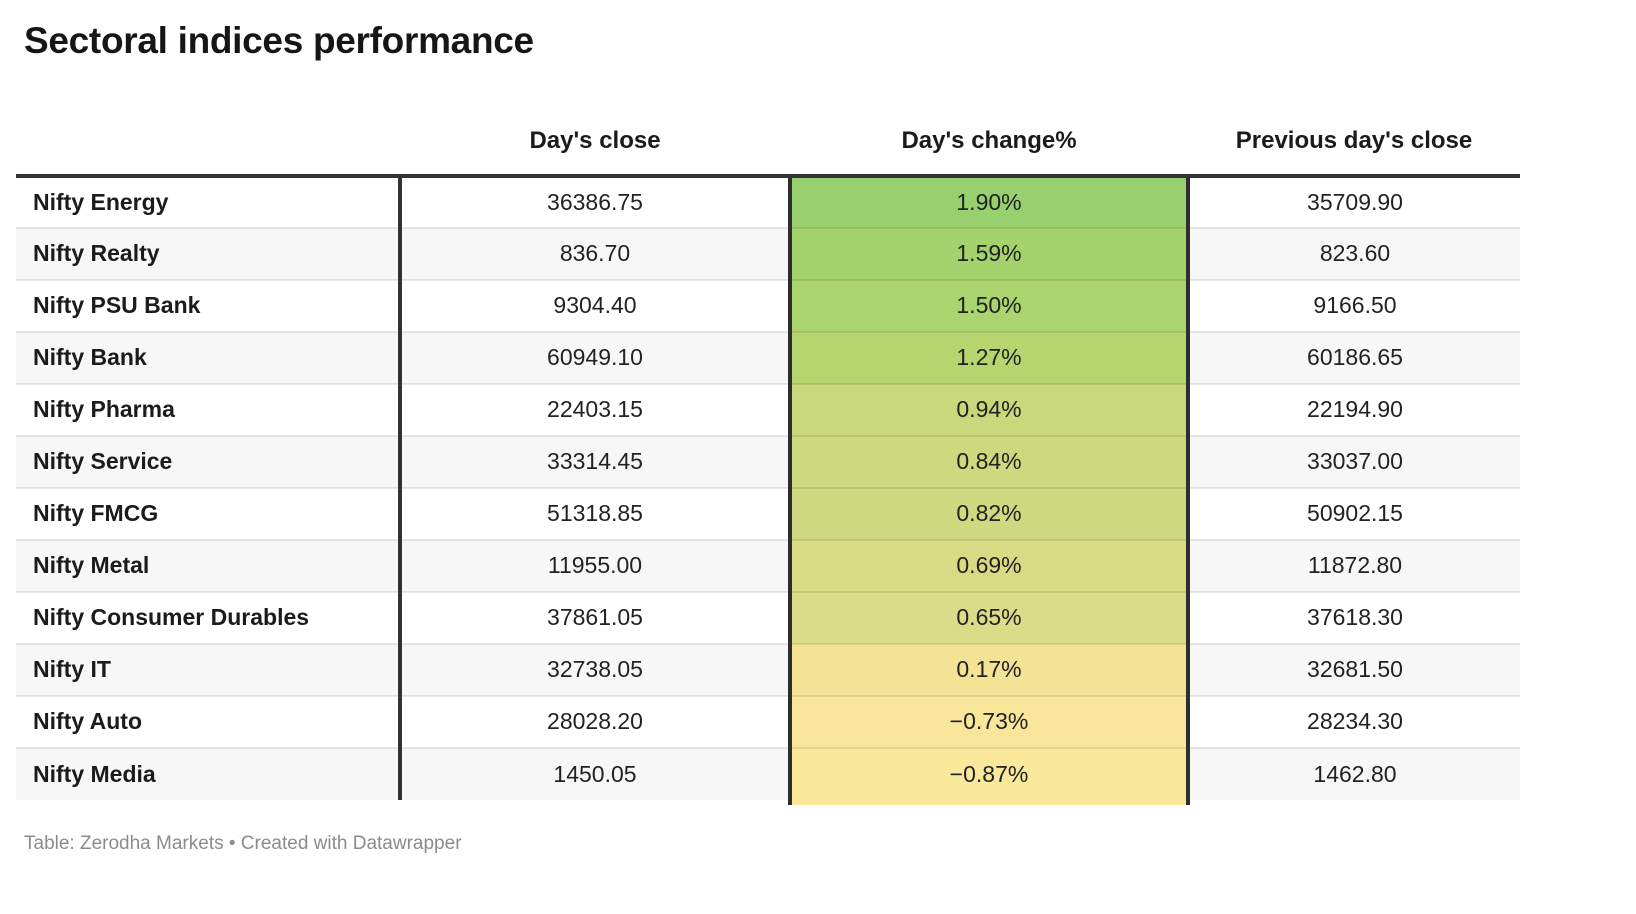 Image resolution: width=1636 pixels, height=914 pixels. What do you see at coordinates (1355, 357) in the screenshot?
I see `prev-close-cell: 60186.65` at bounding box center [1355, 357].